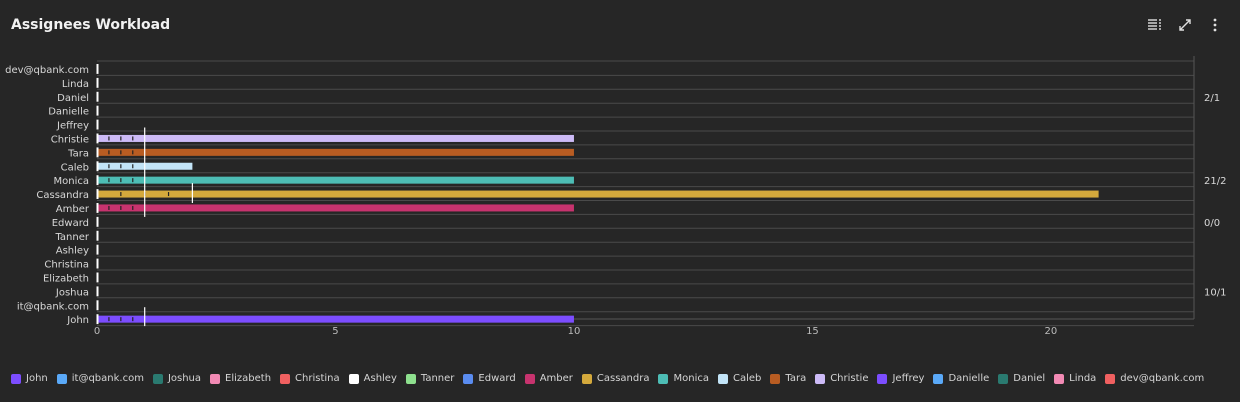  I want to click on legend-item: Linda, so click(1075, 378).